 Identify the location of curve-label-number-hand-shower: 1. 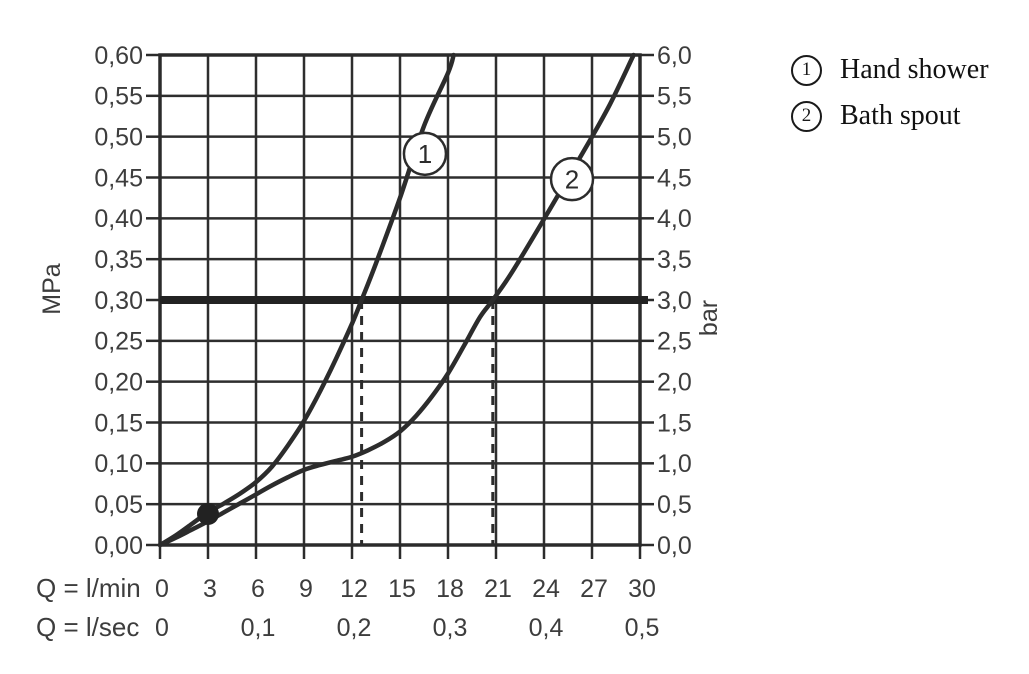
(425, 154).